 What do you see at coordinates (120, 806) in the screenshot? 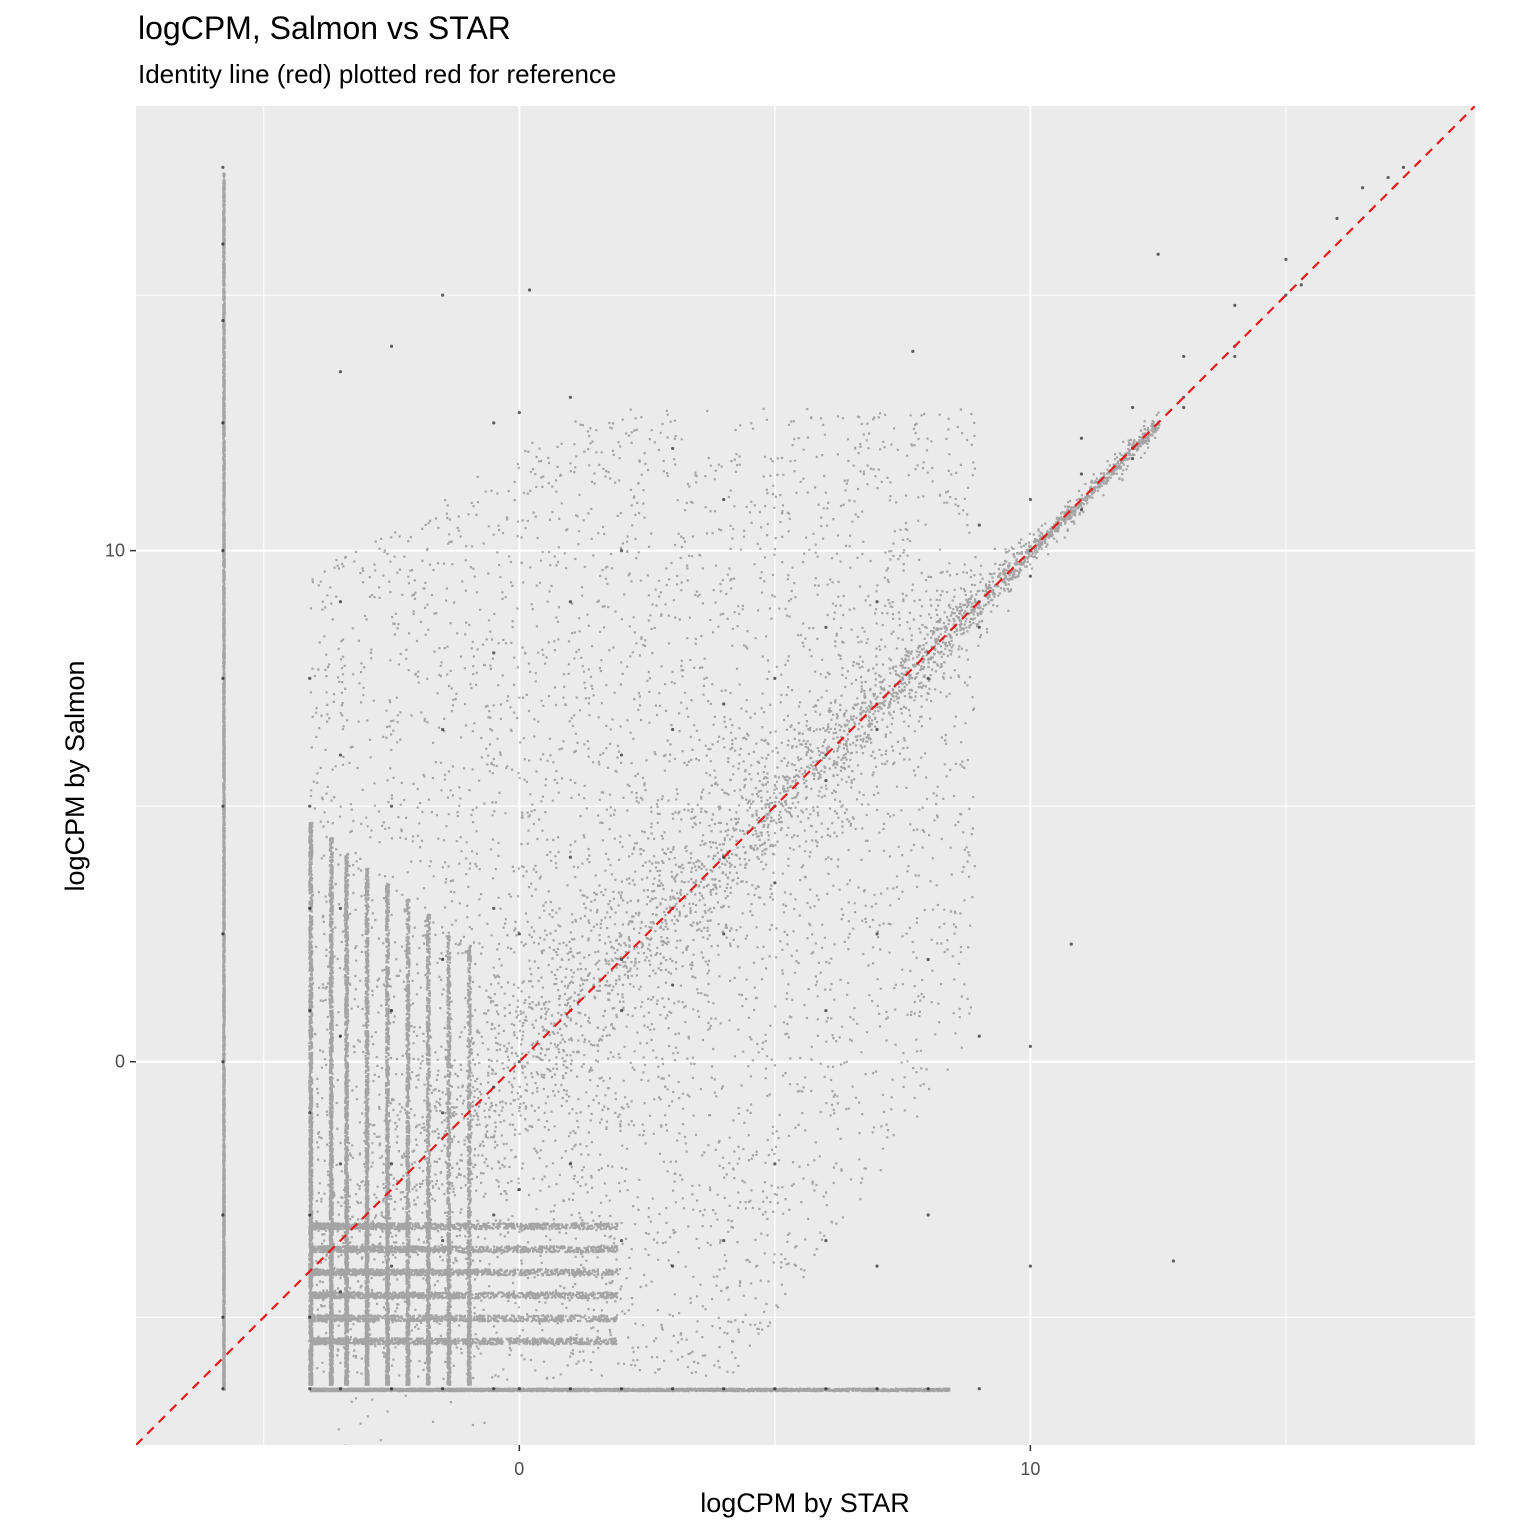
I see `y-axis-ticks: 0 10` at bounding box center [120, 806].